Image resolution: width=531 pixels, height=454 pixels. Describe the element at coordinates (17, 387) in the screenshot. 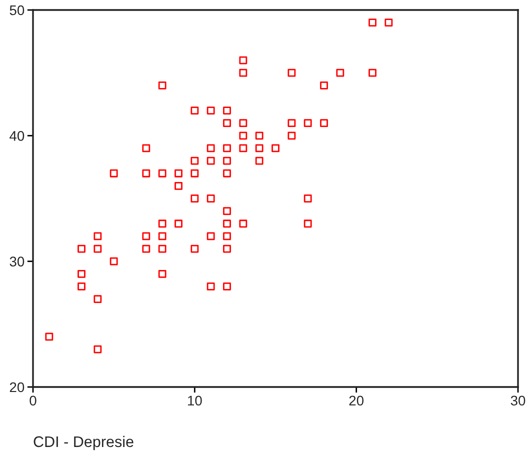

I see `y-tick-label: 20` at that location.